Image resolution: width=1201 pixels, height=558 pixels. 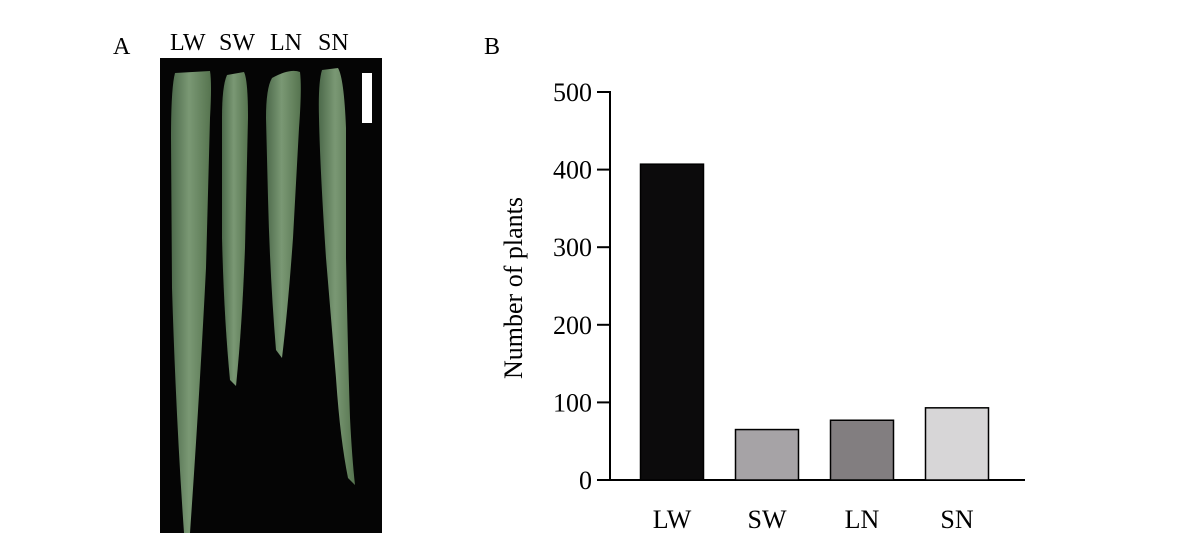 What do you see at coordinates (283, 214) in the screenshot?
I see `leaf-ln` at bounding box center [283, 214].